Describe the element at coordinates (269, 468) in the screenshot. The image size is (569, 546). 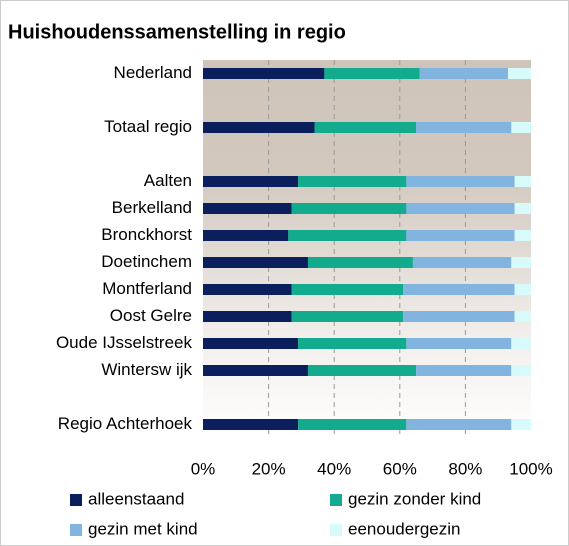
I see `x-tick-label: 20%` at that location.